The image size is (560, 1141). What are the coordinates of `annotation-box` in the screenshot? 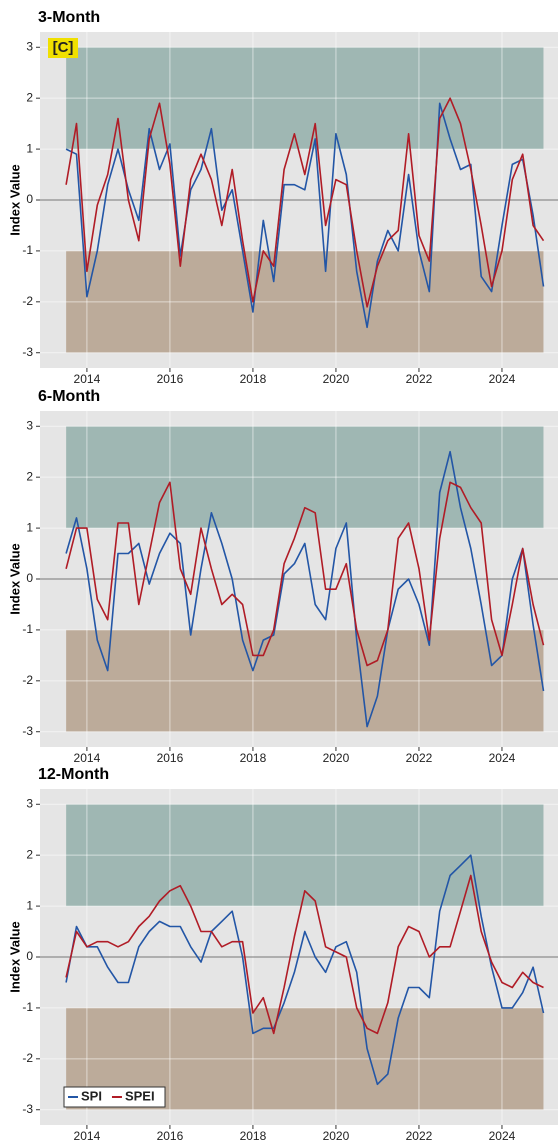 It's located at (63, 48).